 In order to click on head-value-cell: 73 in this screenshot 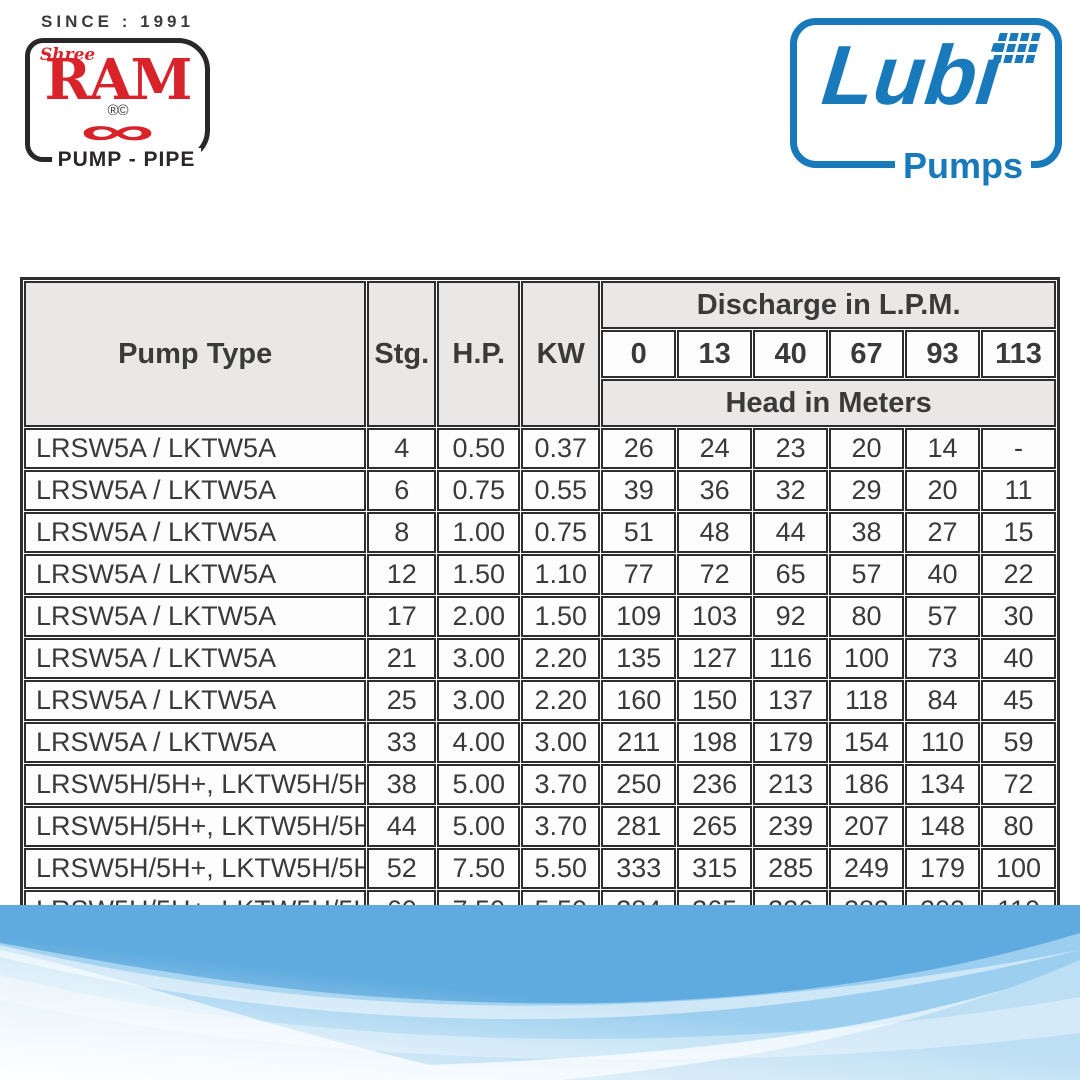, I will do `click(942, 658)`.